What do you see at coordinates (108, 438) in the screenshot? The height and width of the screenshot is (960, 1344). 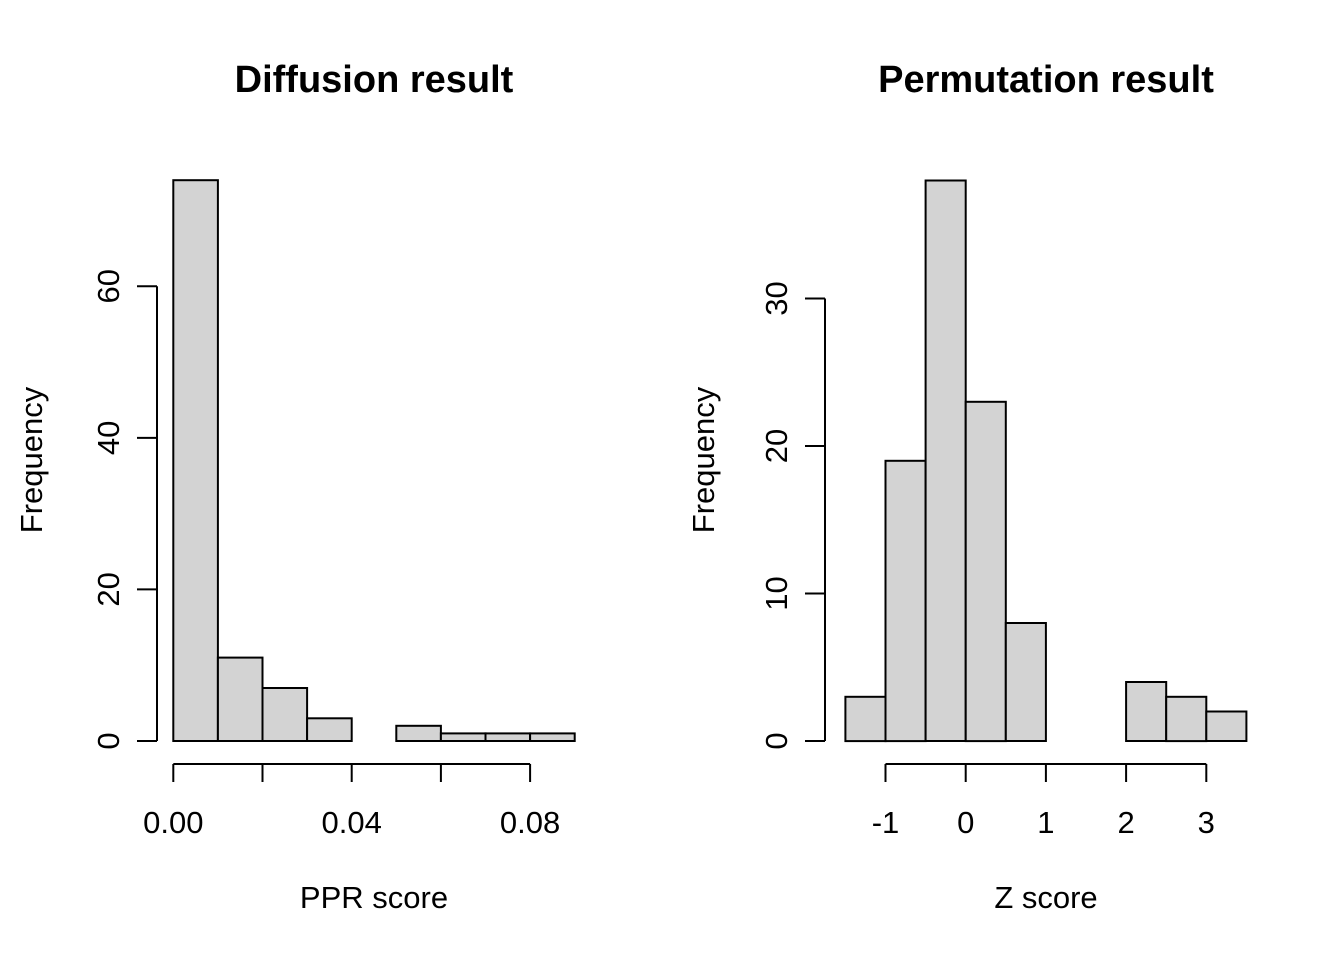 I see `y-tick-label: 40` at bounding box center [108, 438].